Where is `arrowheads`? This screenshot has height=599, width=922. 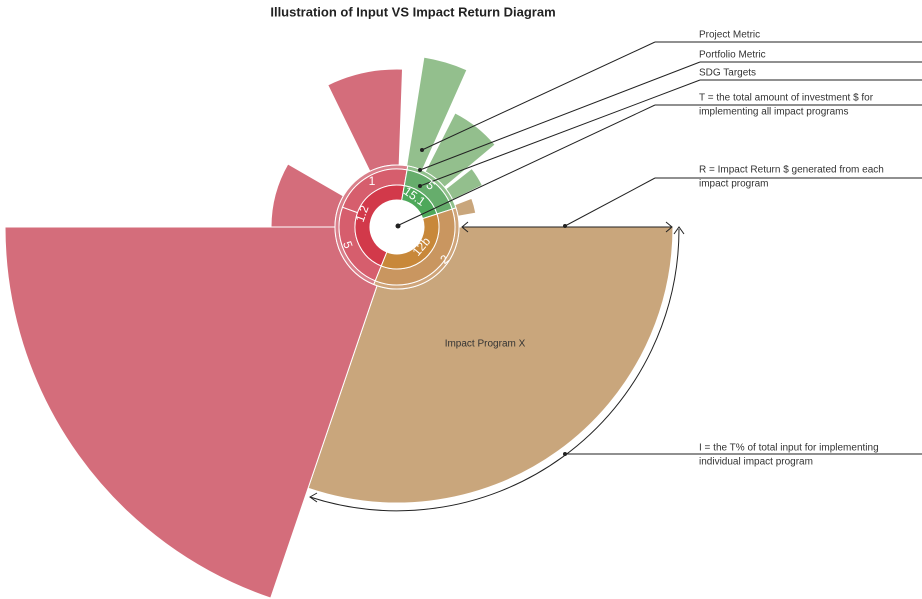
arrowheads is located at coordinates (567, 227).